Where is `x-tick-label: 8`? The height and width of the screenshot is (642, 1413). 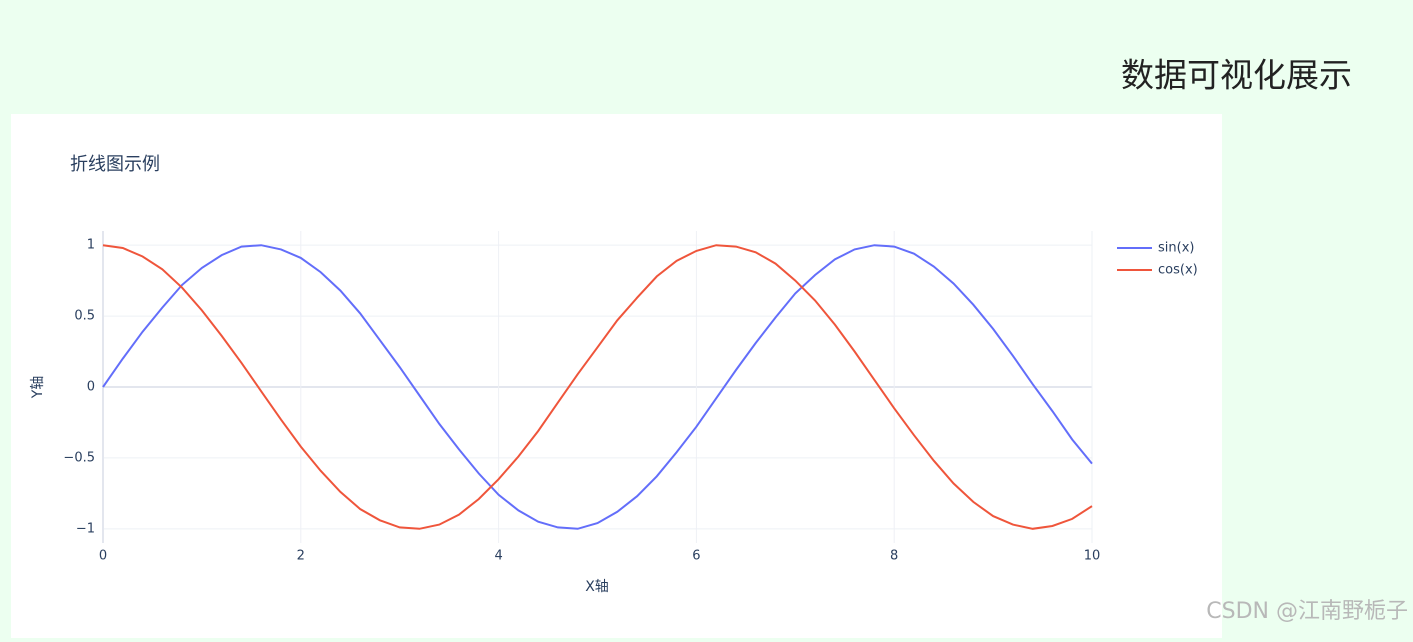
x-tick-label: 8 is located at coordinates (894, 556).